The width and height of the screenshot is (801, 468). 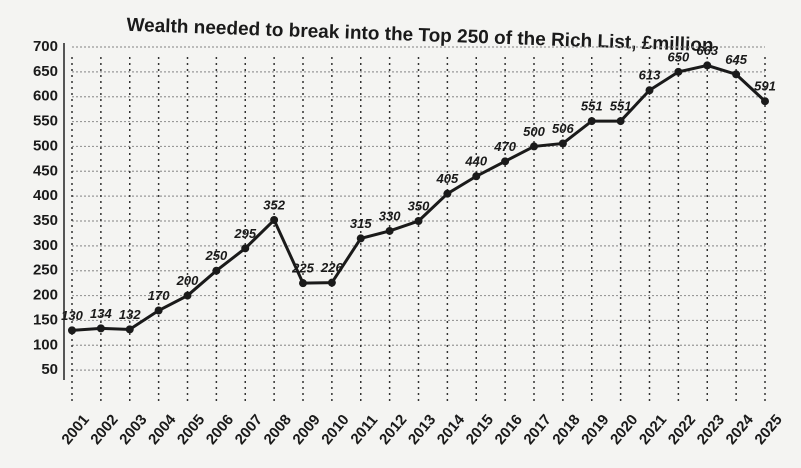 What do you see at coordinates (45, 96) in the screenshot?
I see `y-tick-label: 600` at bounding box center [45, 96].